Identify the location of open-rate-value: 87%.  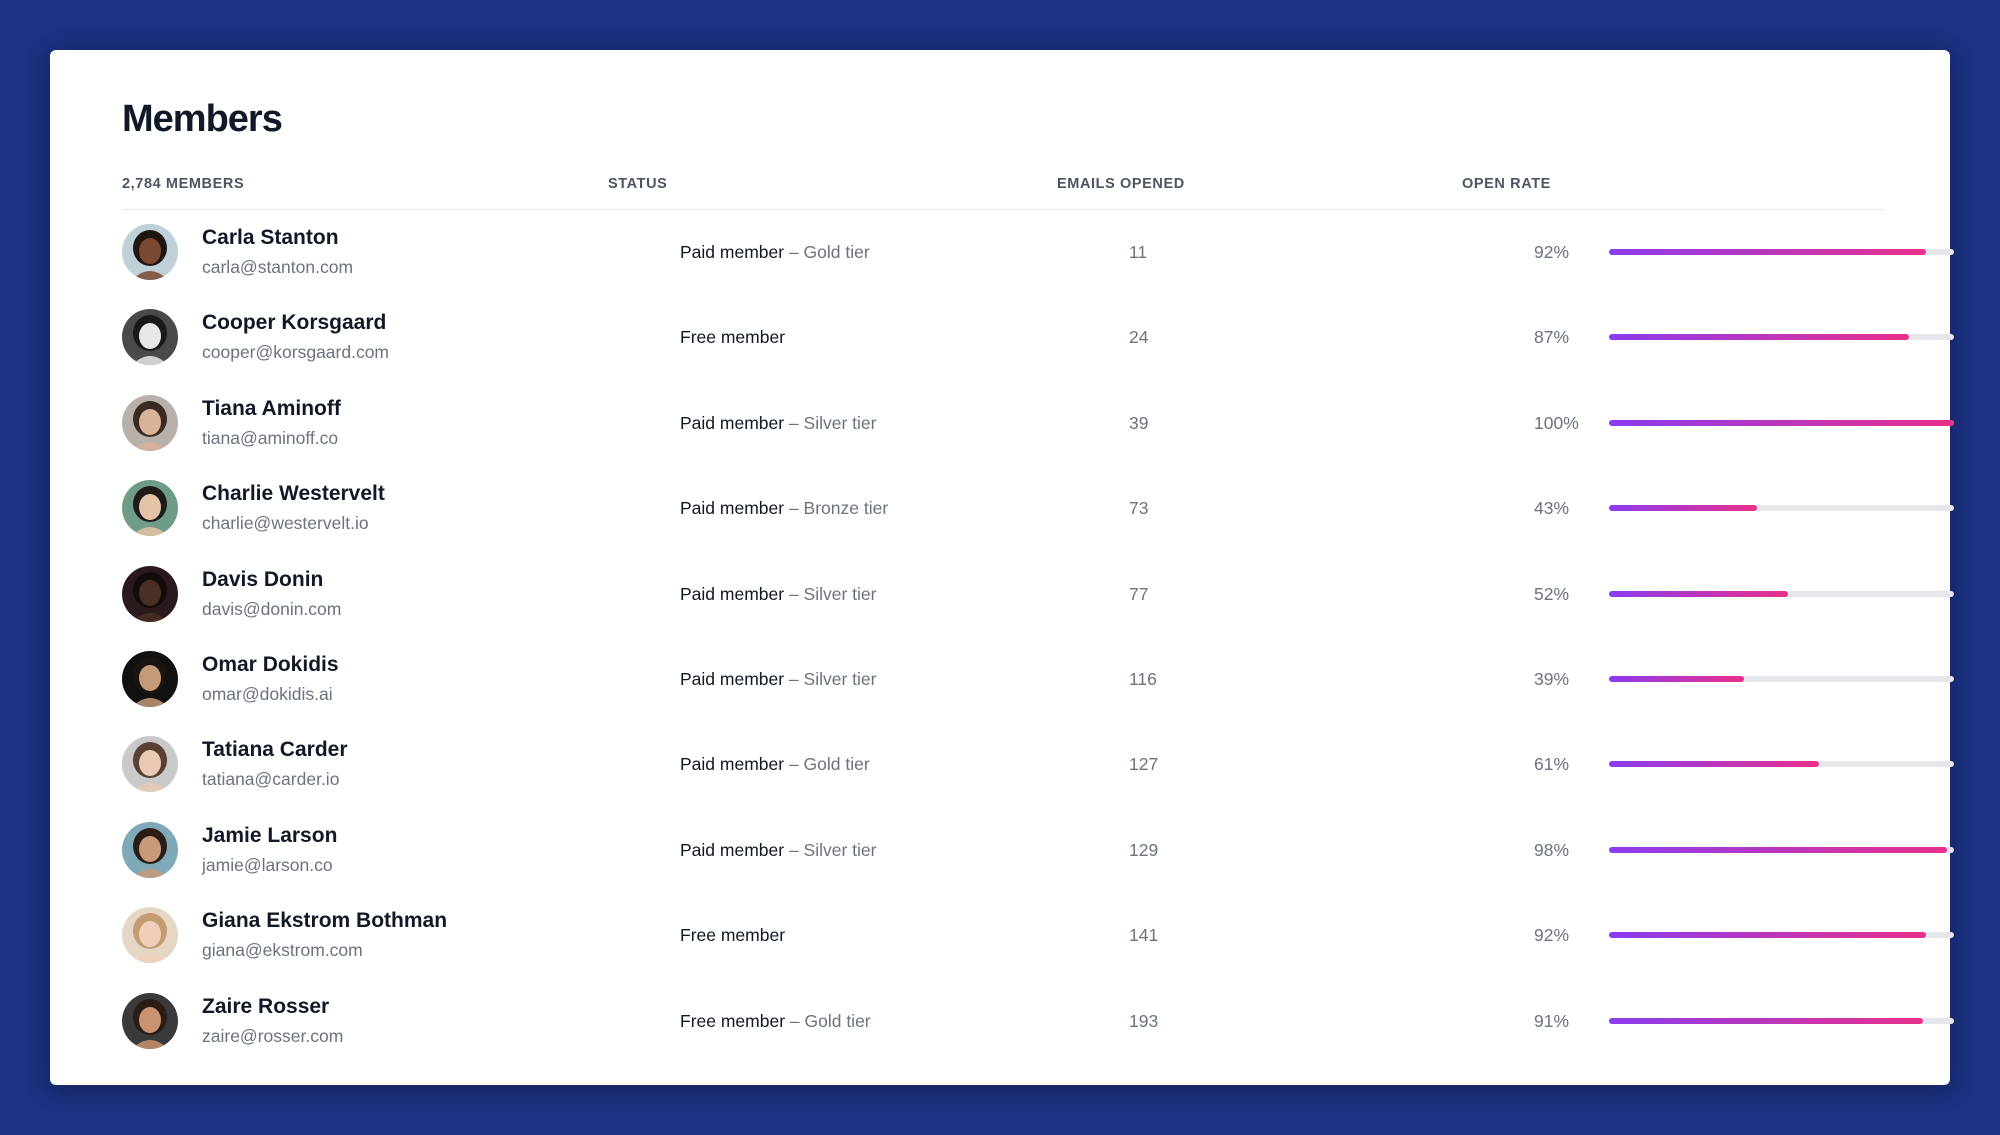
(1552, 337).